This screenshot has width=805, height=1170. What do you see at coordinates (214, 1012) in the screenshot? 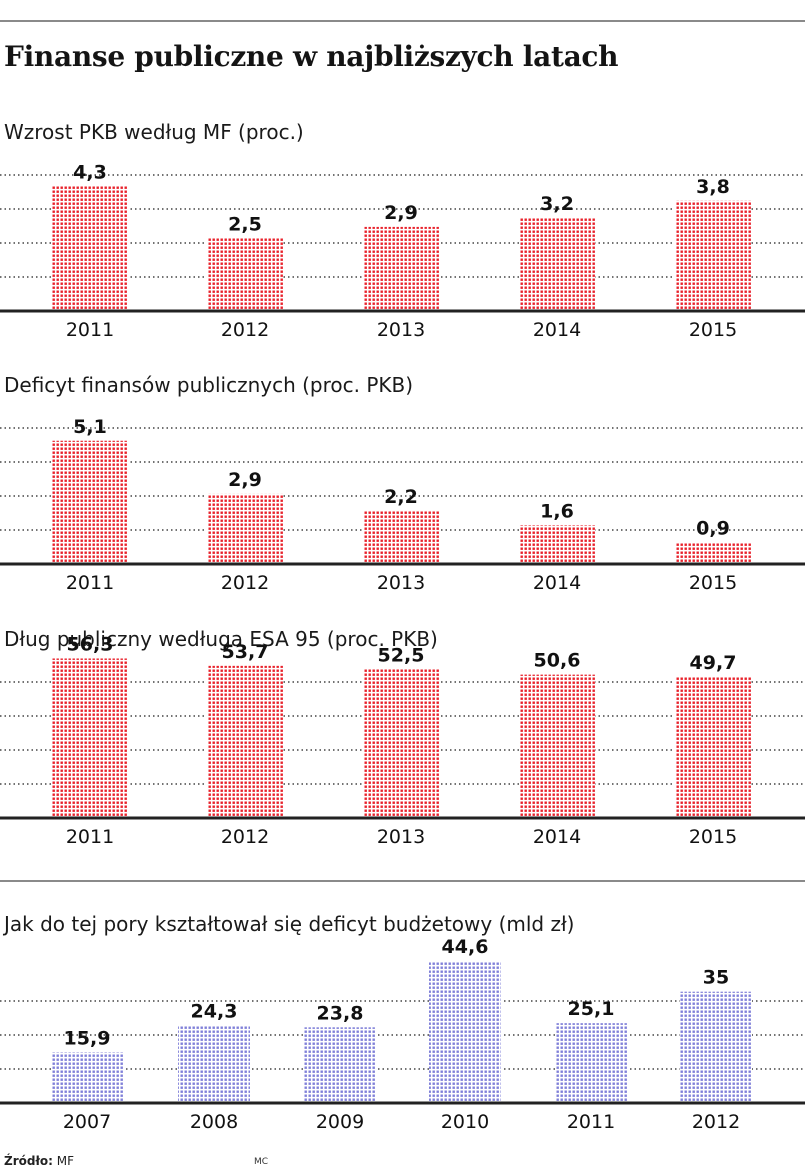
I see `value-label: 24,3` at bounding box center [214, 1012].